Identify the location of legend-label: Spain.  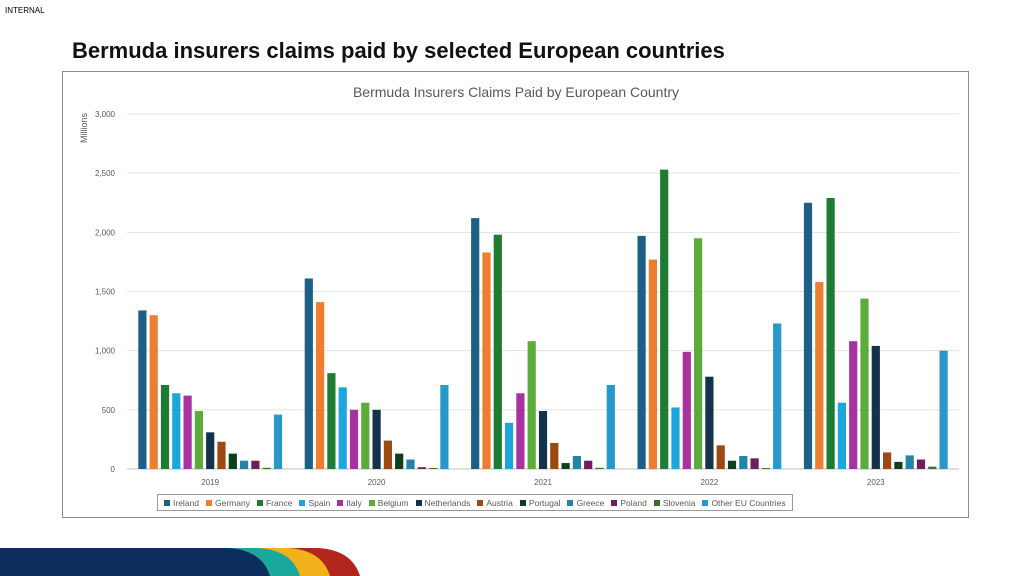
(319, 502).